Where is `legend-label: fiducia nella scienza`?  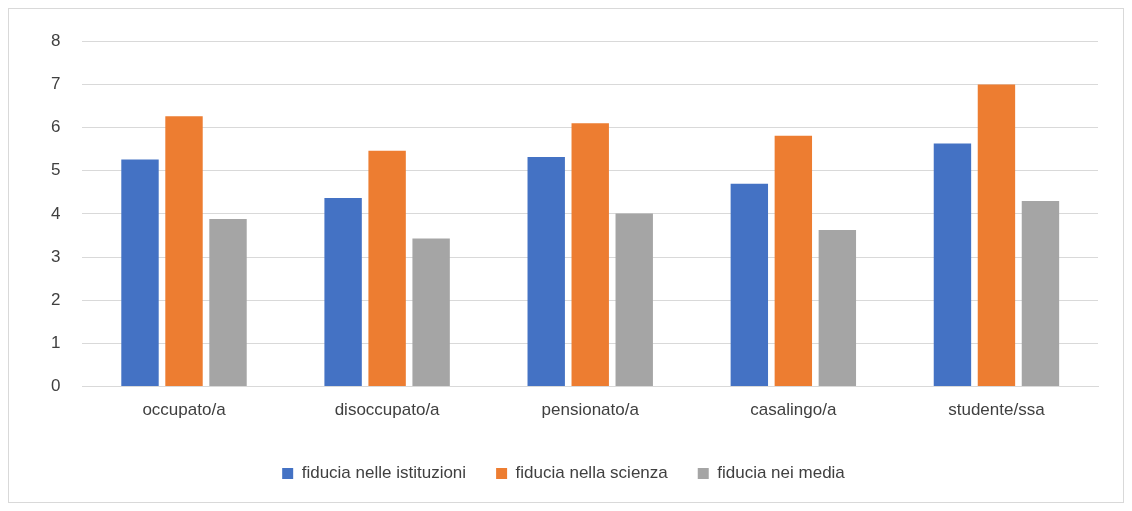
legend-label: fiducia nella scienza is located at coordinates (592, 473).